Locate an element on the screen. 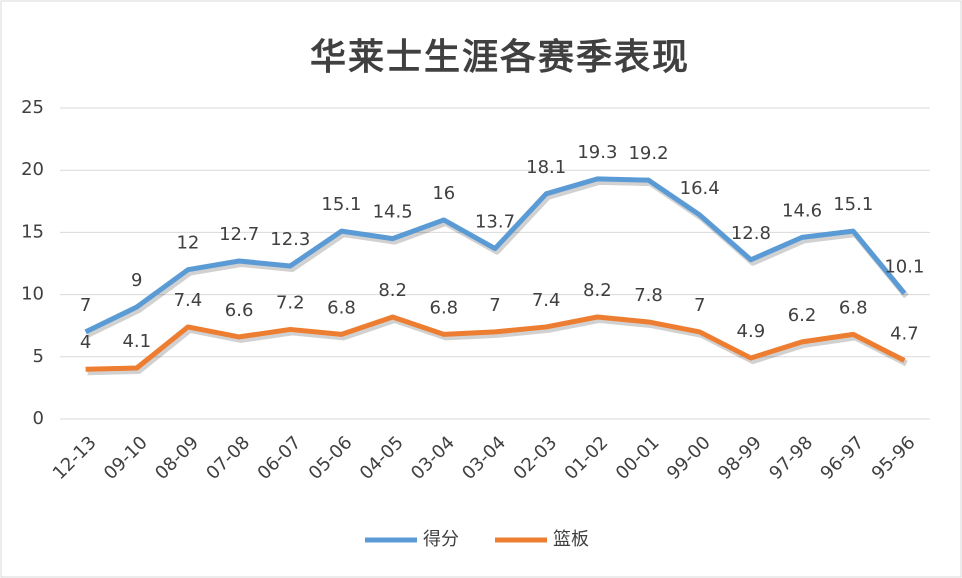 The image size is (962, 578). y-tick-label: 25 is located at coordinates (32, 107).